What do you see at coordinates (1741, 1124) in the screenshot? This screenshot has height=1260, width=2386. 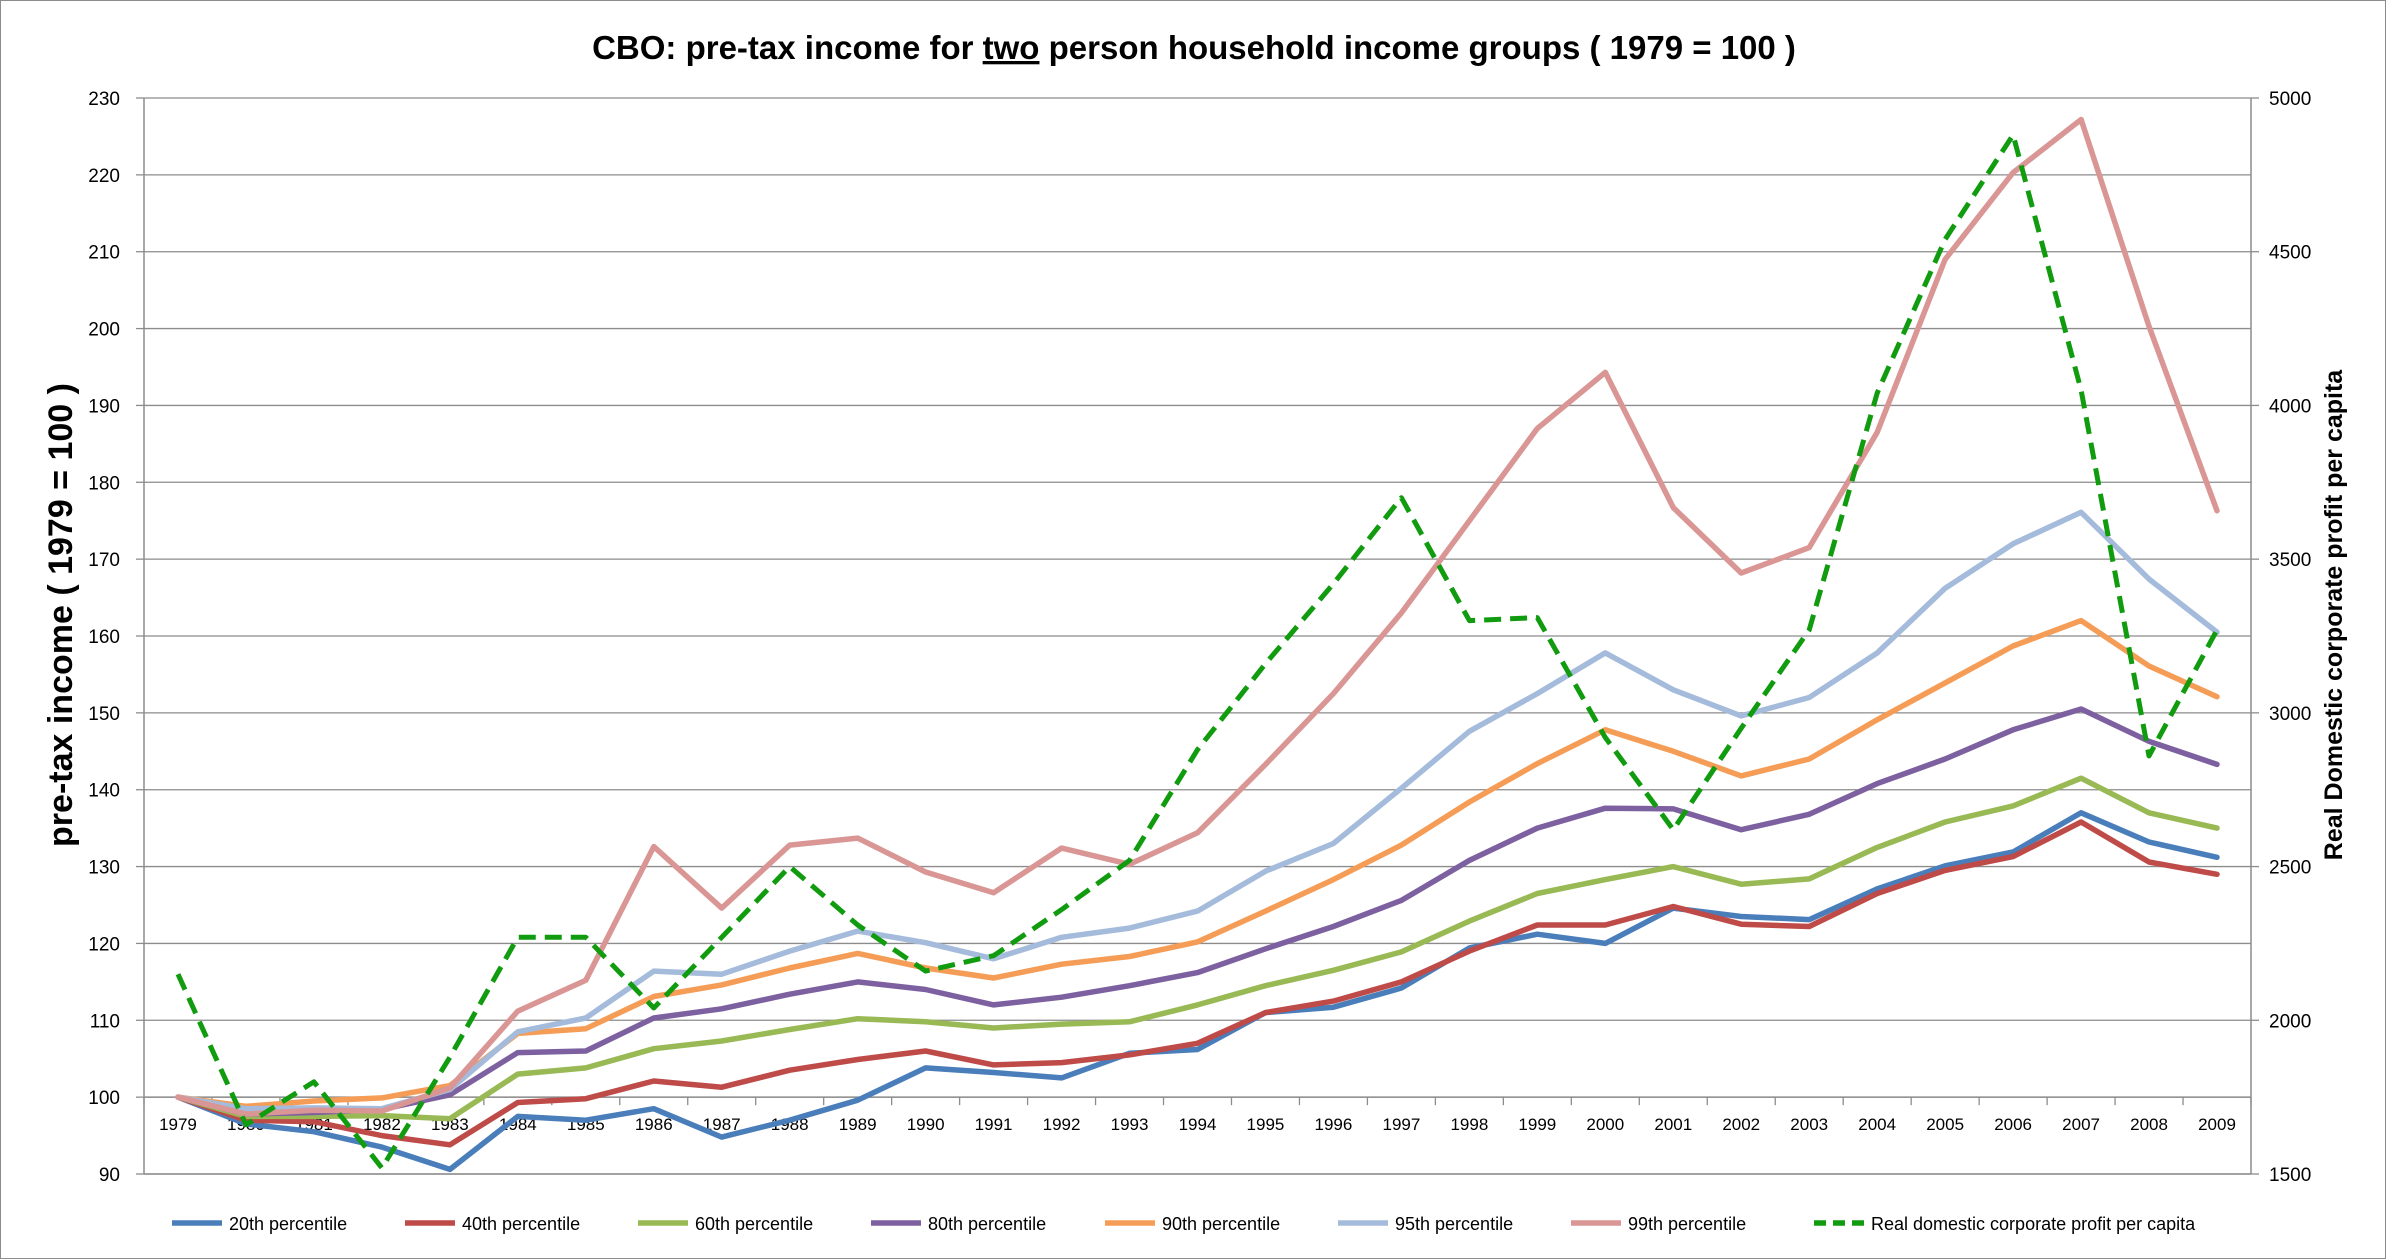 I see `x-tick-label: 2002` at bounding box center [1741, 1124].